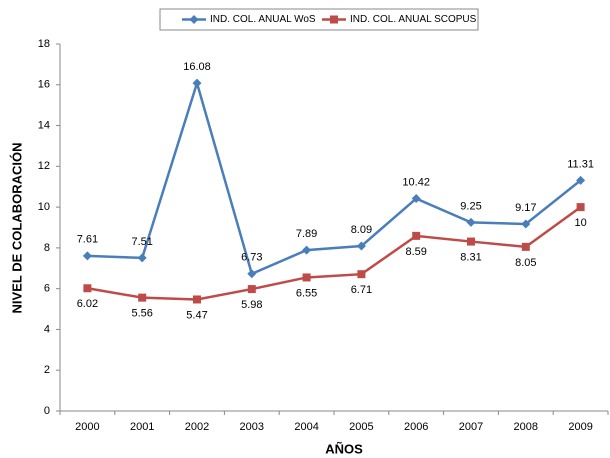 This screenshot has height=458, width=610. I want to click on y-tick-label: 2, so click(47, 370).